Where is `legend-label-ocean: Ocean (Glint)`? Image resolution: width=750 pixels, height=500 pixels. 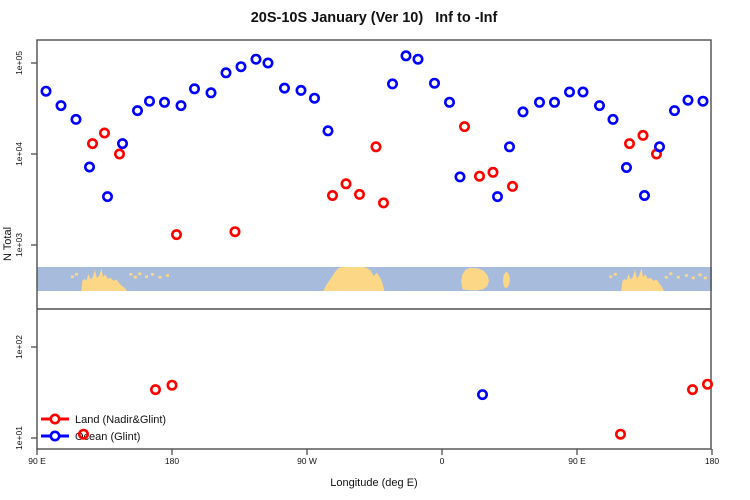 legend-label-ocean: Ocean (Glint) is located at coordinates (107, 437).